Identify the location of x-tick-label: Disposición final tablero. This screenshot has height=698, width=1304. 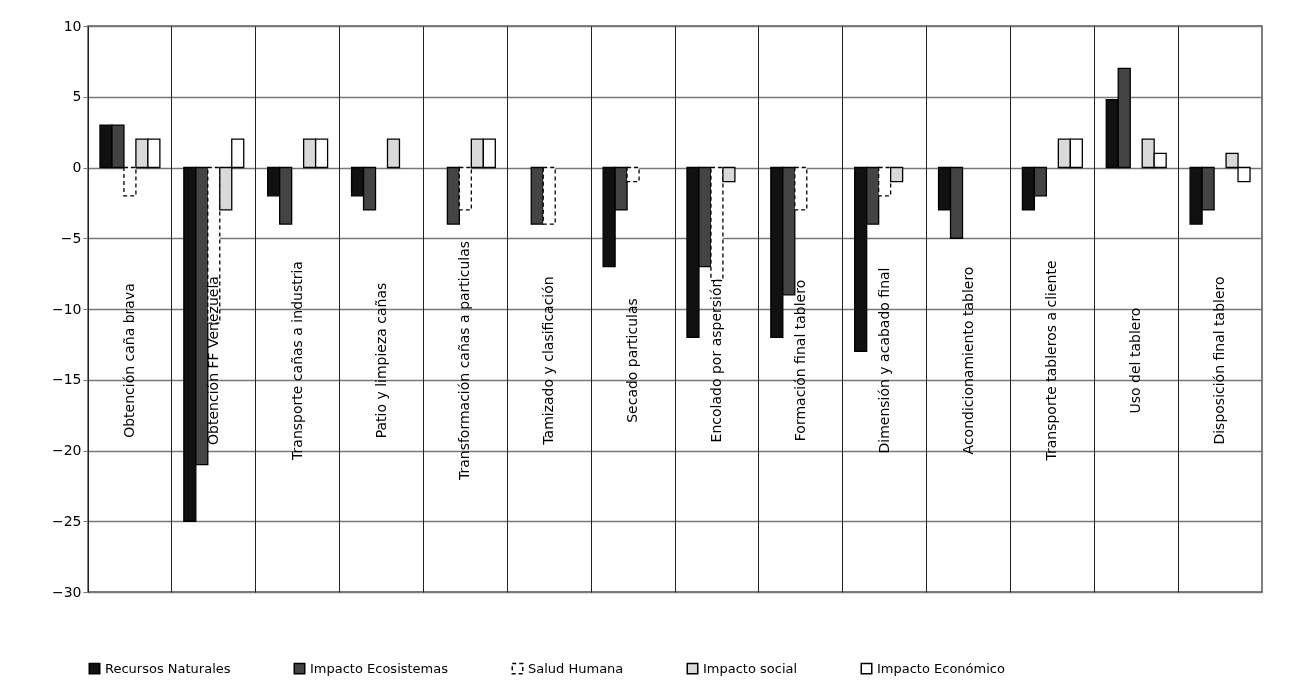
(1219, 360).